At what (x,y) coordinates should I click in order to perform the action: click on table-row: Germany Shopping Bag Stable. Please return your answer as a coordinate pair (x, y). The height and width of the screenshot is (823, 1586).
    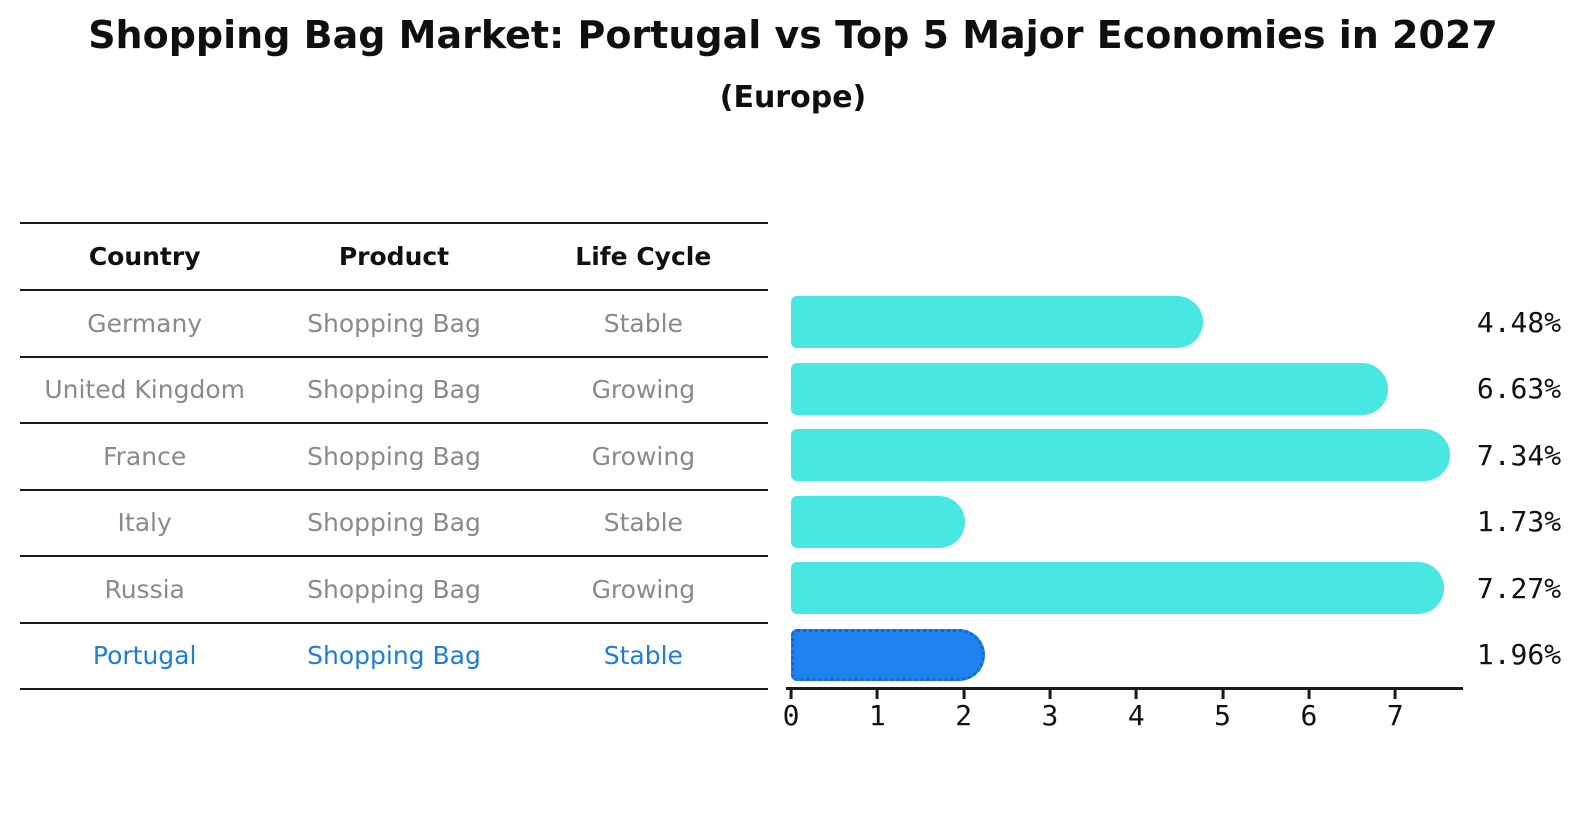
    Looking at the image, I should click on (394, 324).